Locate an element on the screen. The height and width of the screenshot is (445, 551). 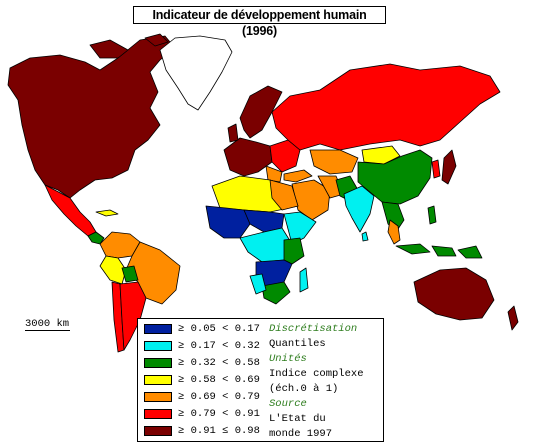
greenland is located at coordinates (196, 73).